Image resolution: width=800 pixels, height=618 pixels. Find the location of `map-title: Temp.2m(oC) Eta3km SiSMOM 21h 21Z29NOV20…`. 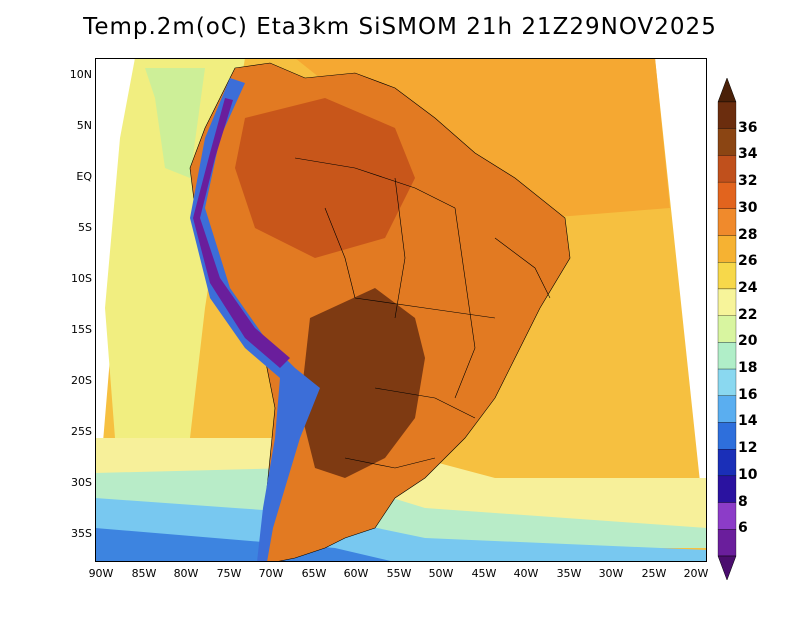

map-title: Temp.2m(oC) Eta3km SiSMOM 21h 21Z29NOV20… is located at coordinates (400, 27).